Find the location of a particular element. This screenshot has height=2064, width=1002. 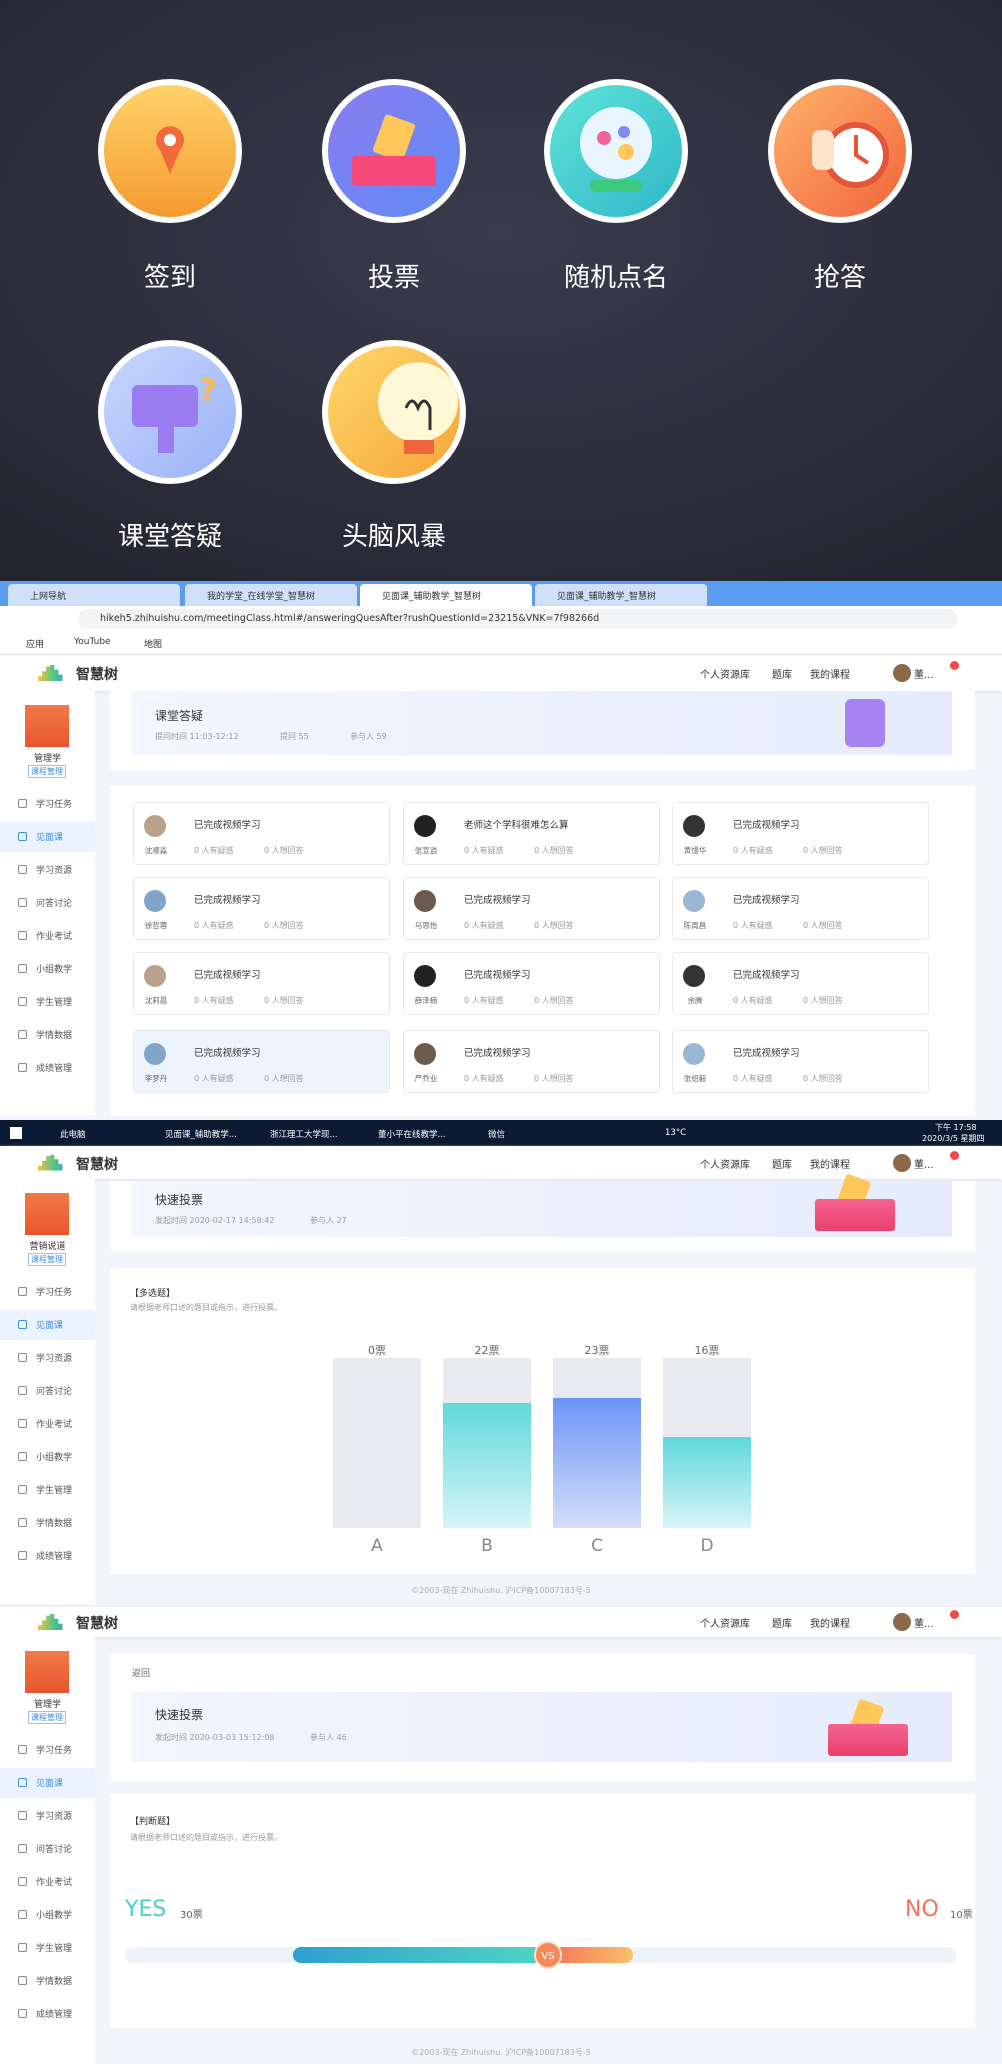

qa-card: 张绍毅 已完成视频学习 0 人有疑惑 0 人想回答 is located at coordinates (800, 1061).